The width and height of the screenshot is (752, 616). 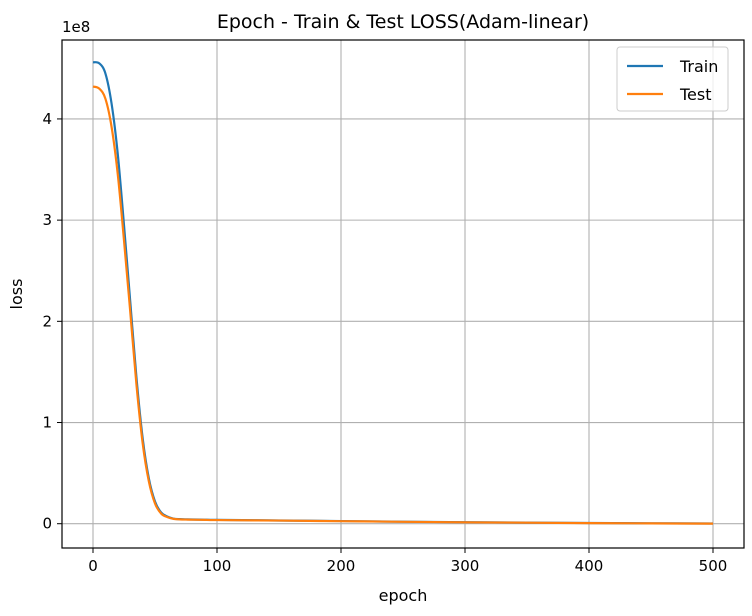 I want to click on y-axis-offset-label: 1e8, so click(x=76, y=27).